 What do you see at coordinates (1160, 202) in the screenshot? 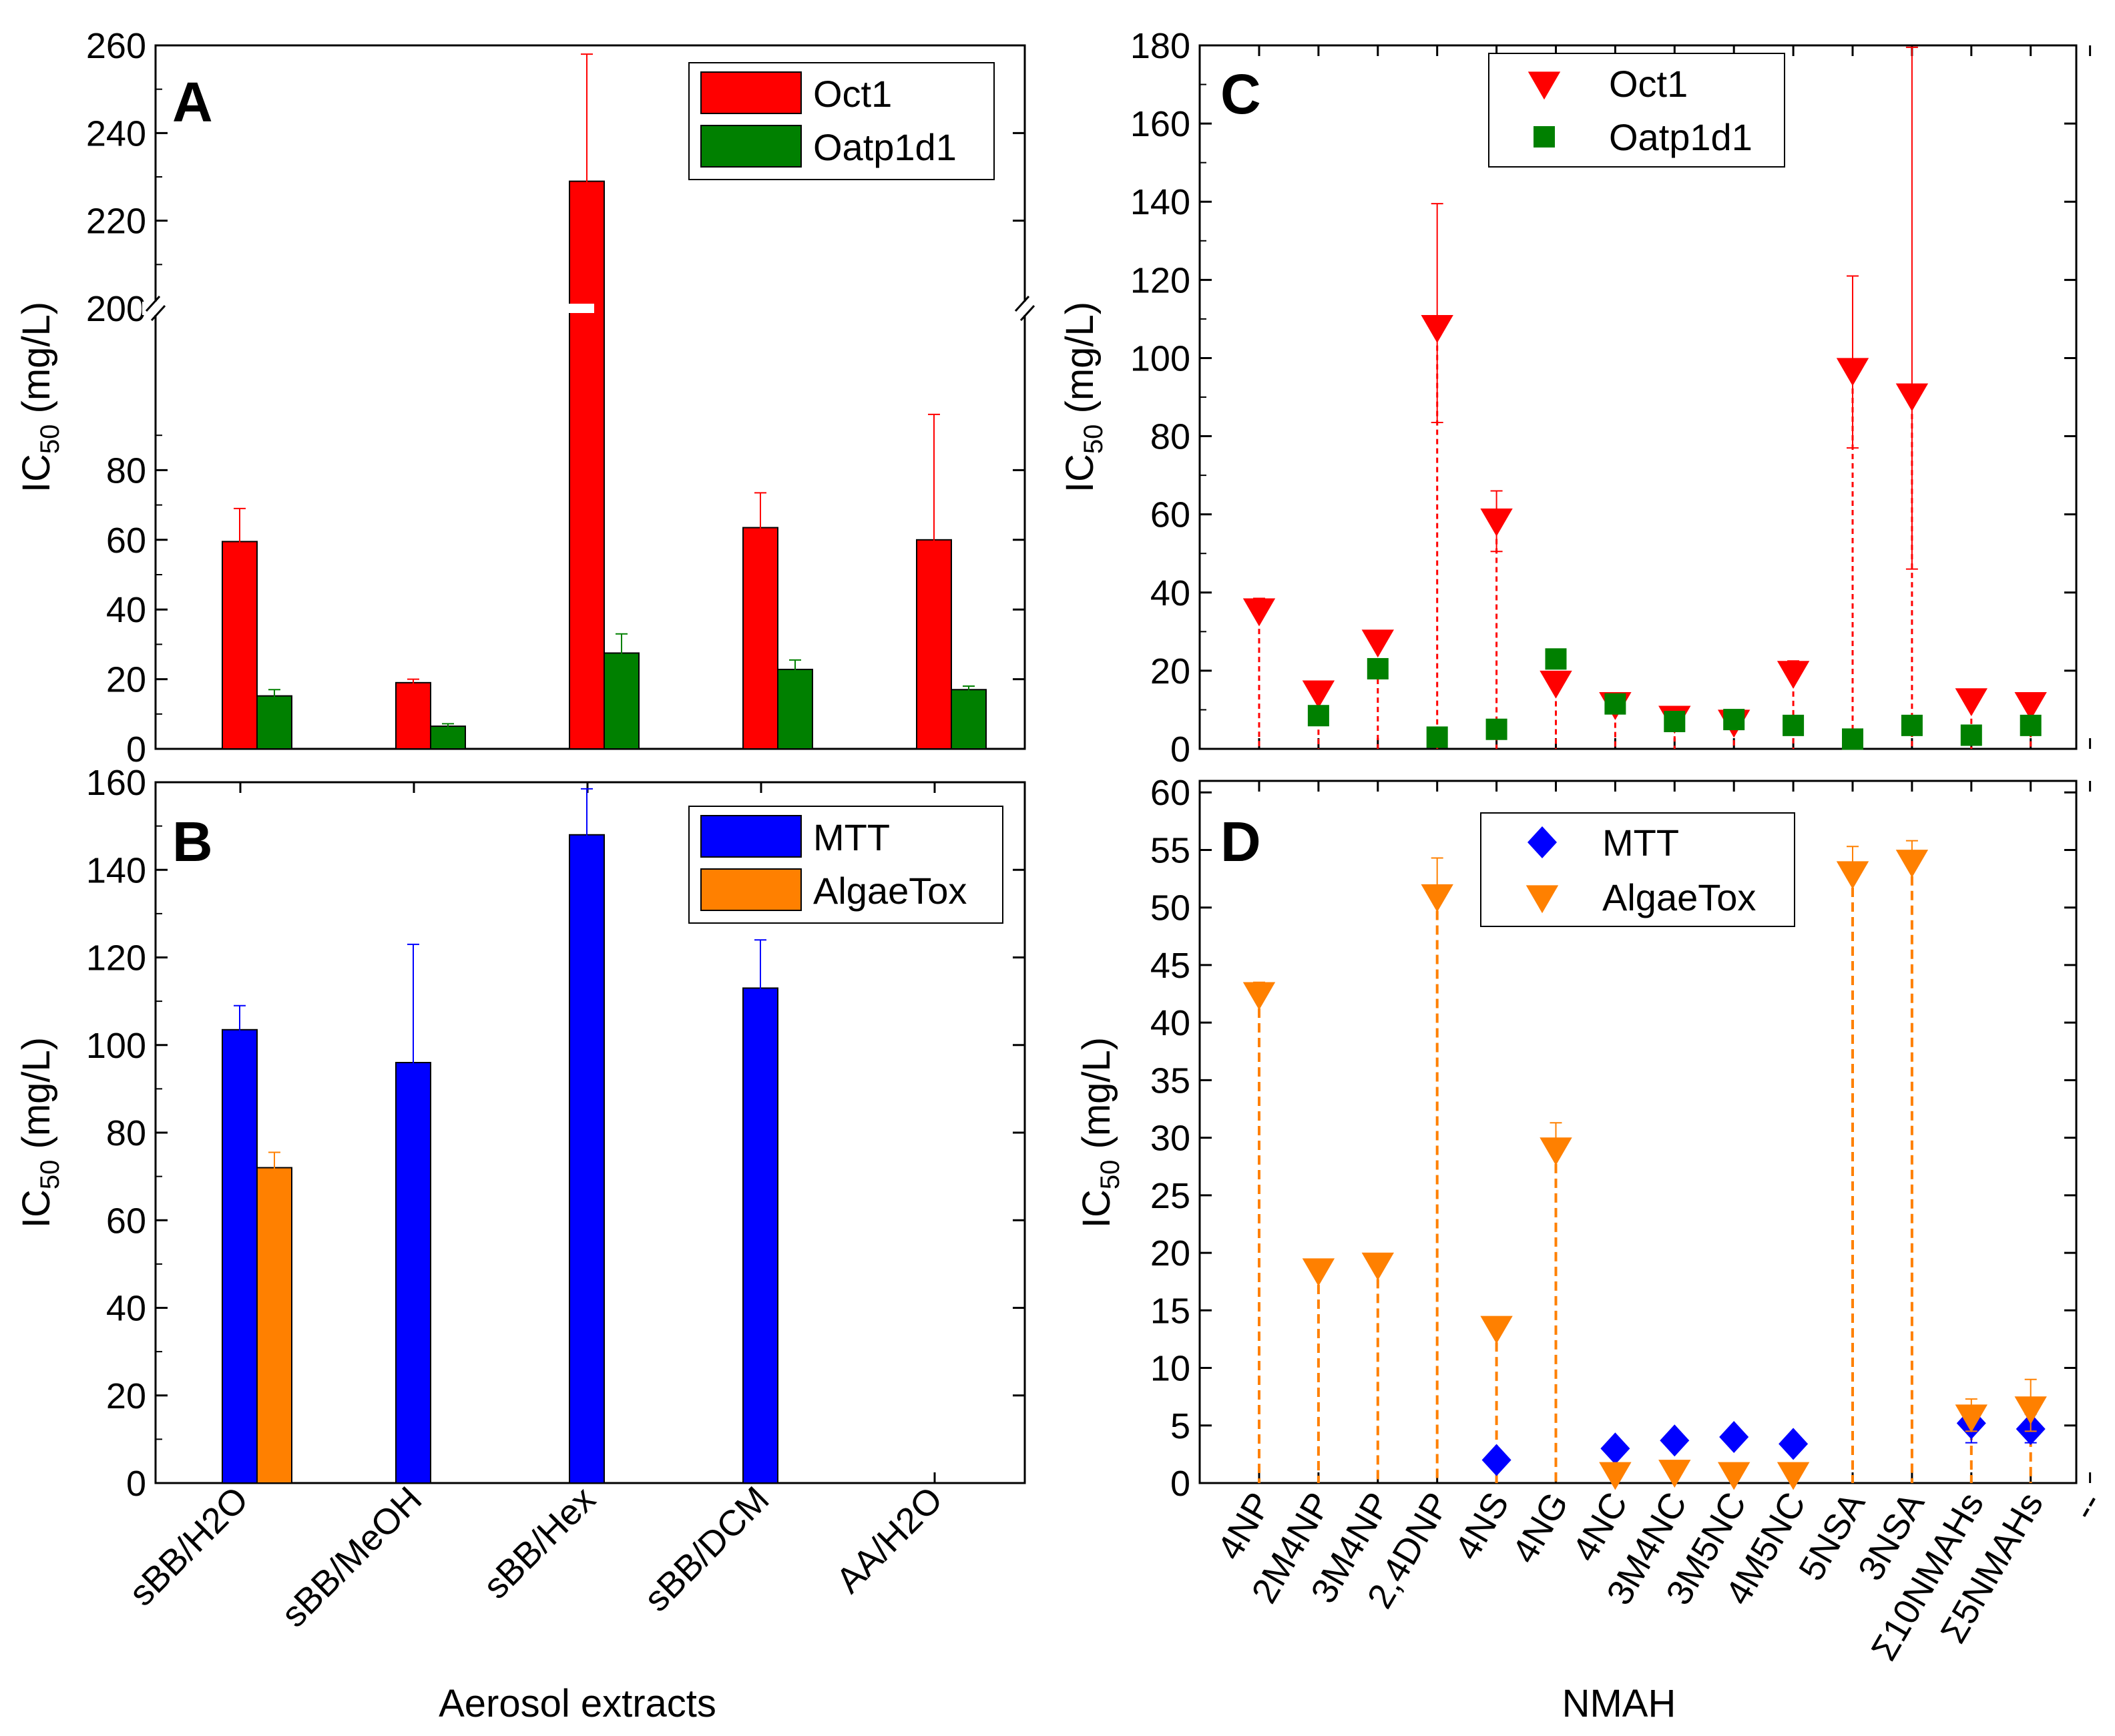
I see `y-tick-label-c: 140` at bounding box center [1160, 202].